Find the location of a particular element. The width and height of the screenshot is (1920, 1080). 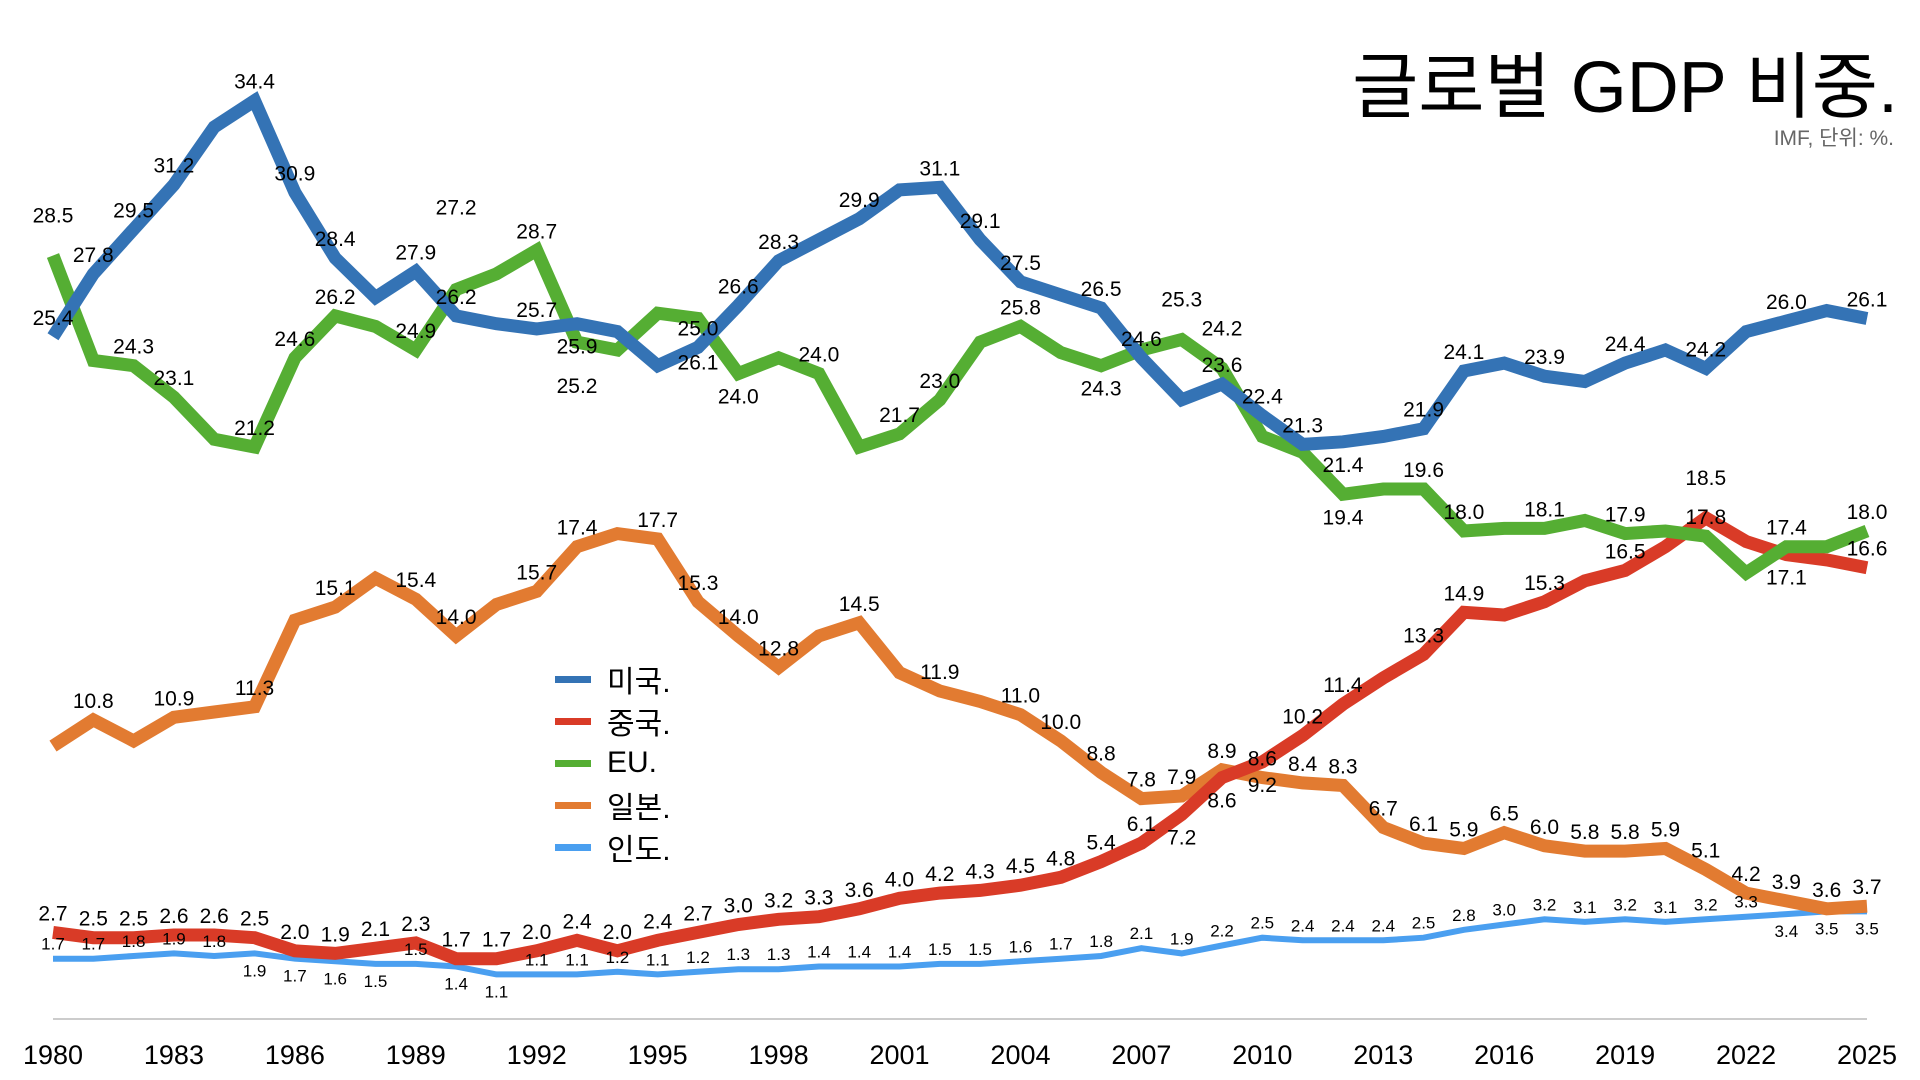

data-label-china: 1.7 is located at coordinates (456, 940).